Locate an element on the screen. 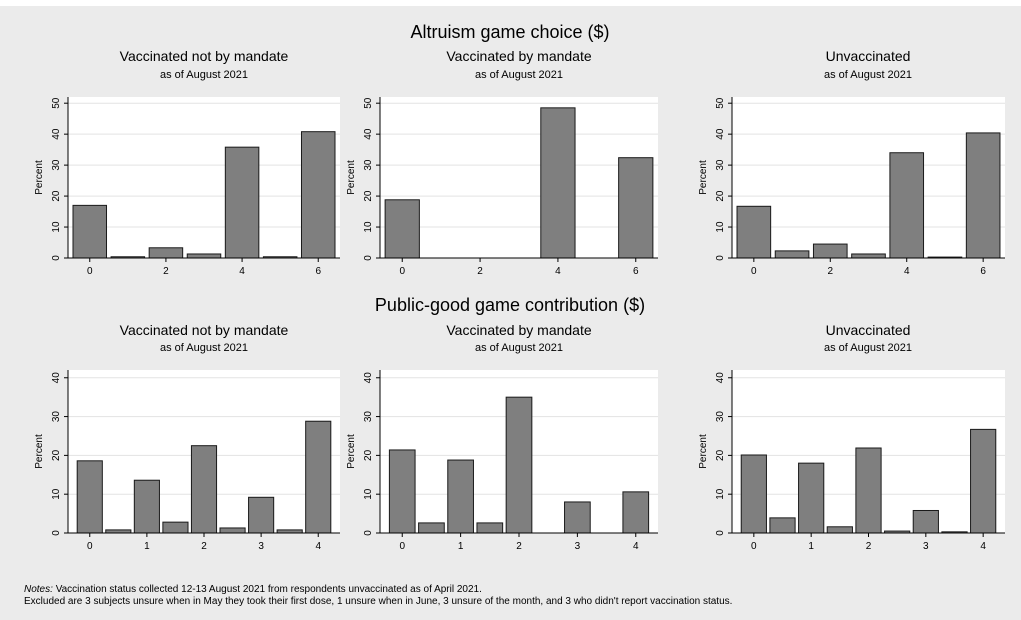 This screenshot has width=1021, height=620. x-tick-label: 1 is located at coordinates (811, 546).